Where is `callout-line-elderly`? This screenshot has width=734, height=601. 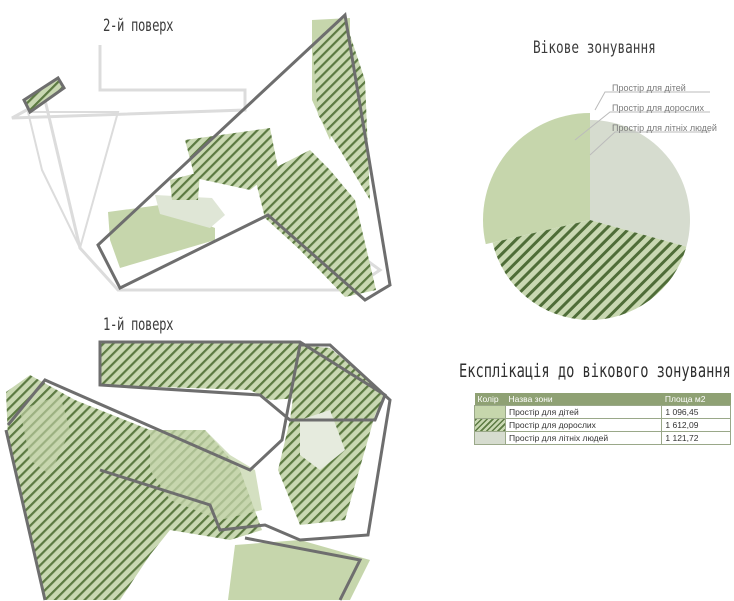 callout-line-elderly is located at coordinates (649, 143).